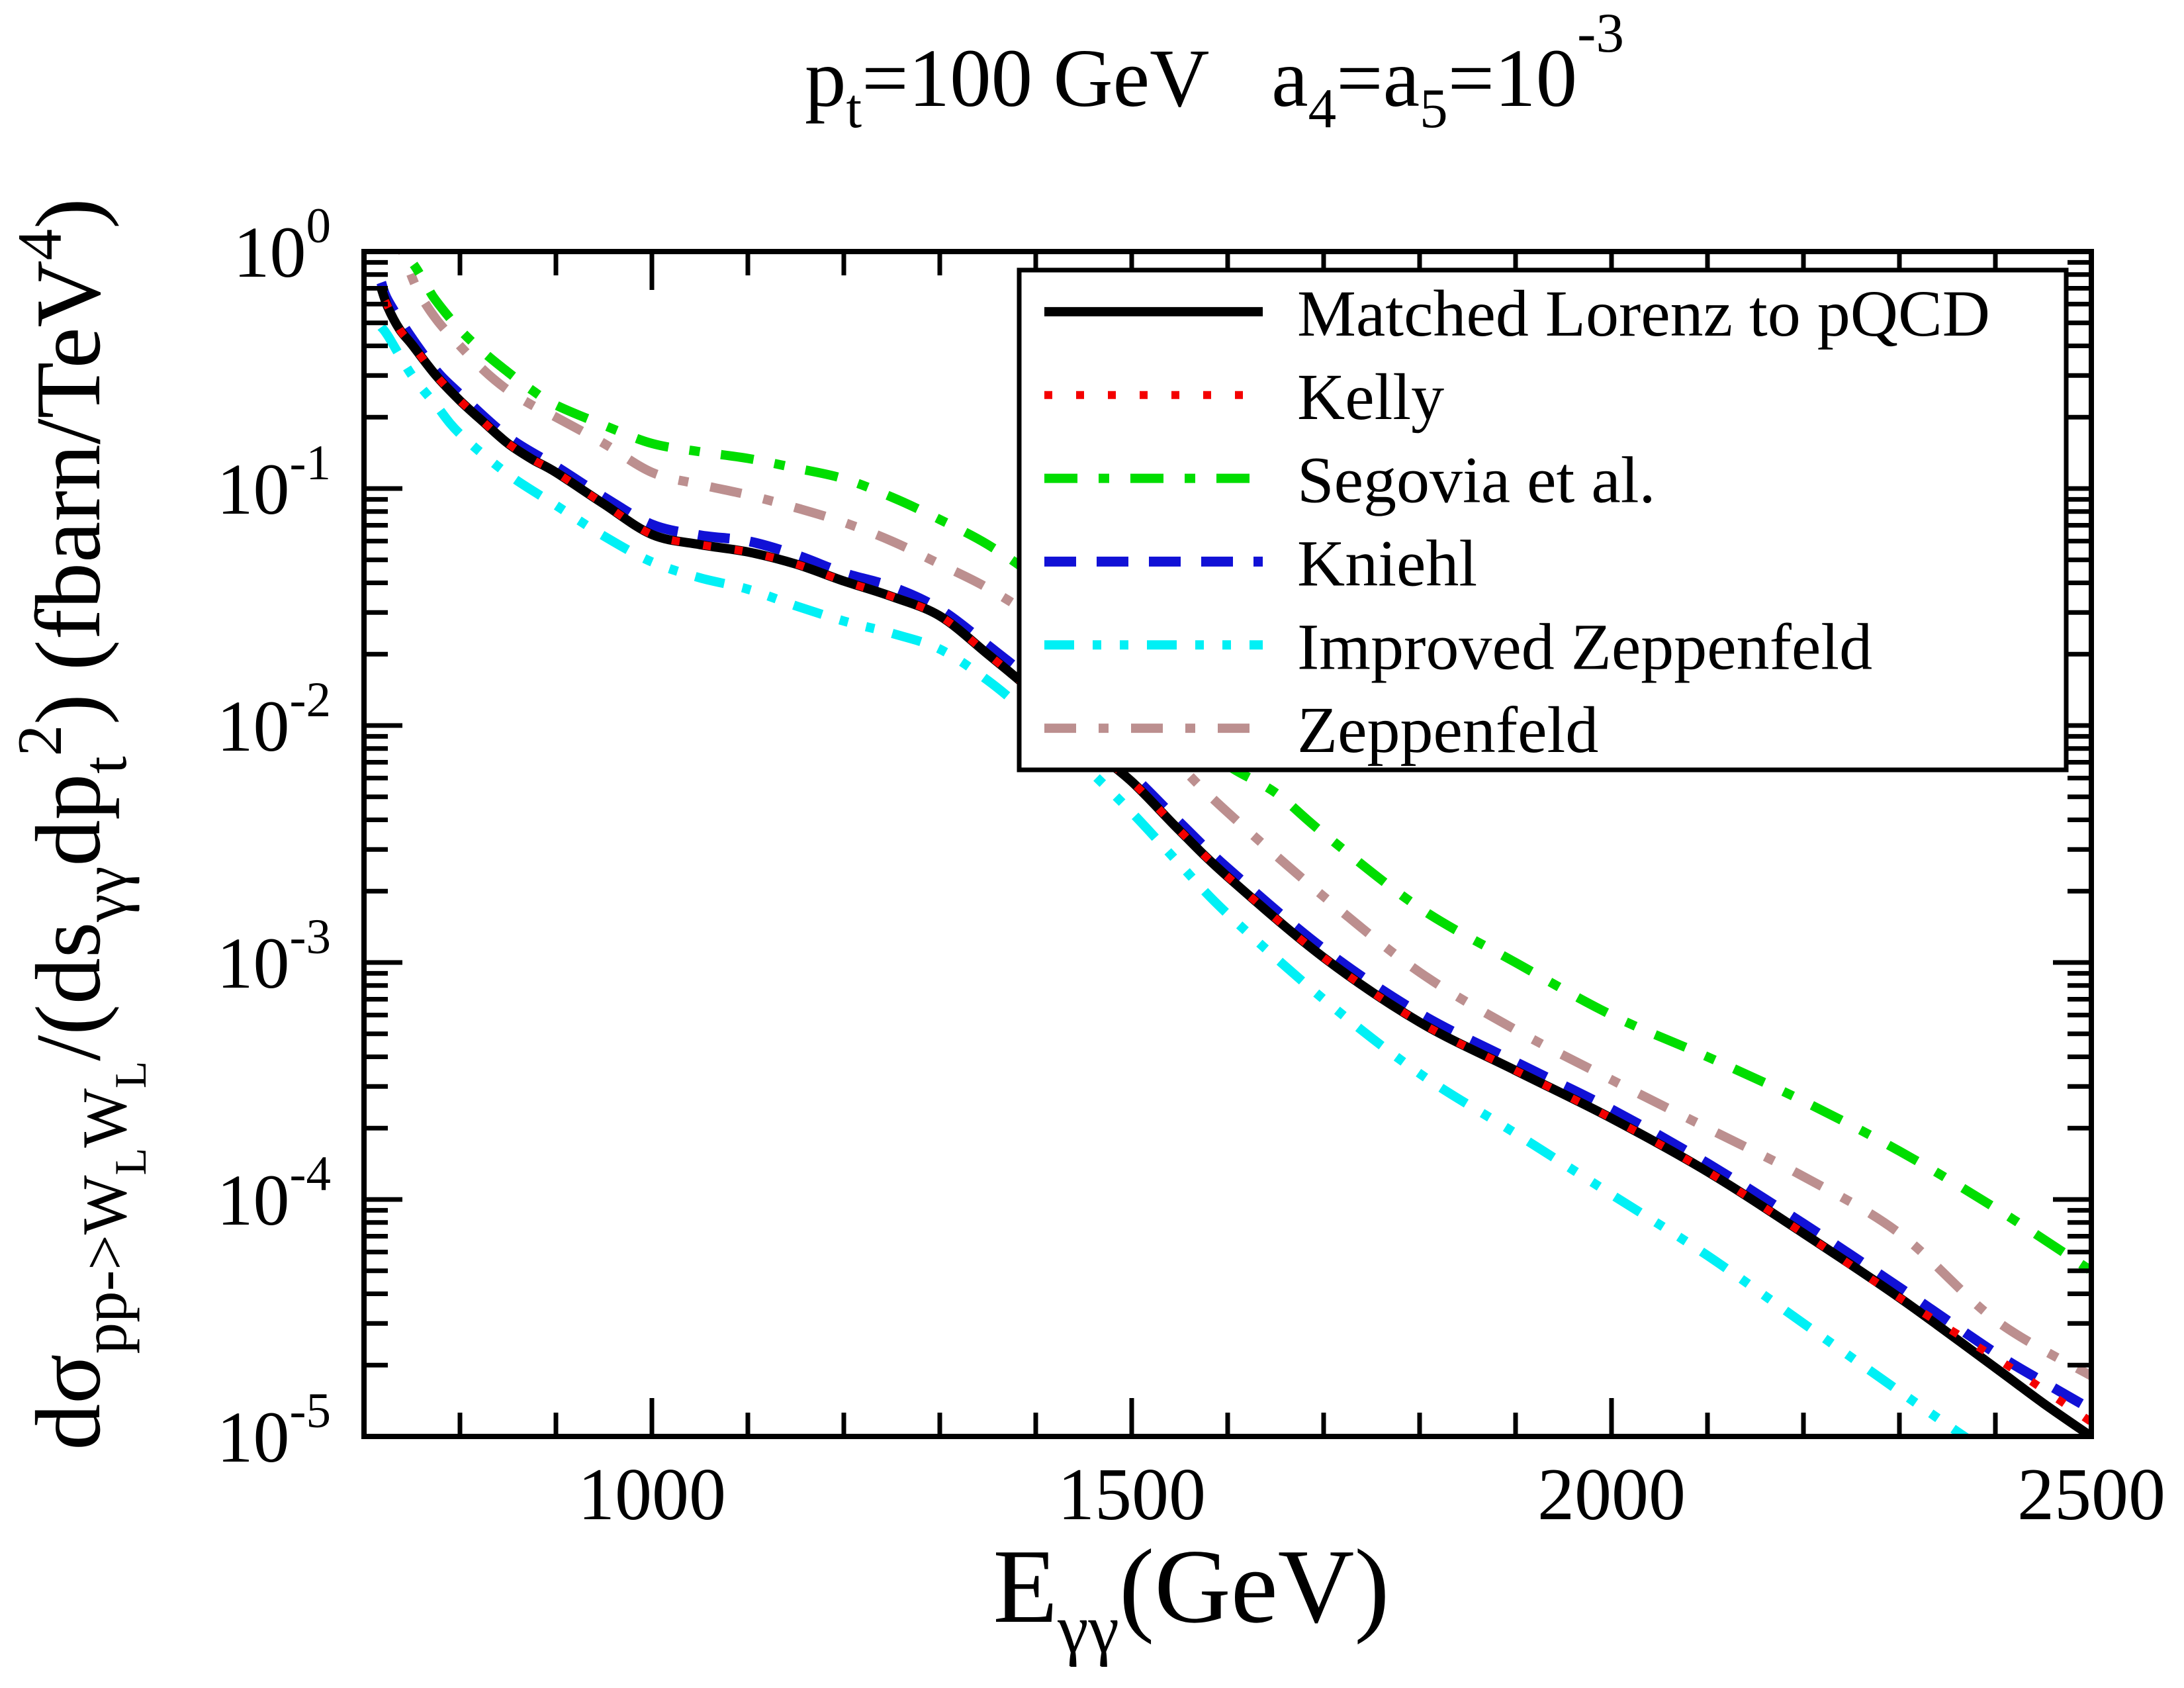  What do you see at coordinates (1370, 397) in the screenshot?
I see `legend-label-kelly: Kelly` at bounding box center [1370, 397].